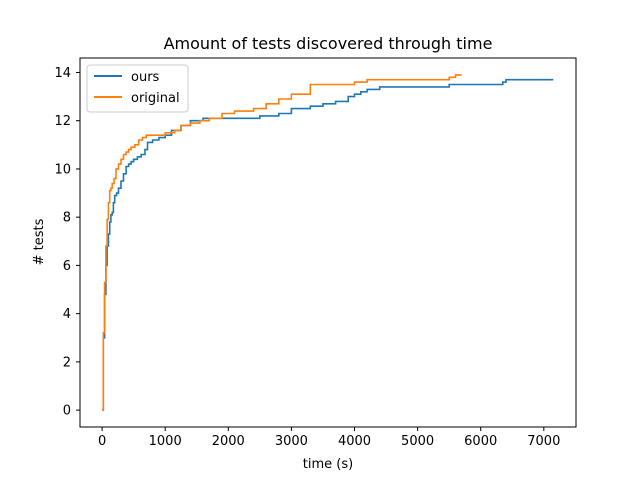 The image size is (640, 480). Describe the element at coordinates (165, 441) in the screenshot. I see `x-tick-label: 1000` at that location.